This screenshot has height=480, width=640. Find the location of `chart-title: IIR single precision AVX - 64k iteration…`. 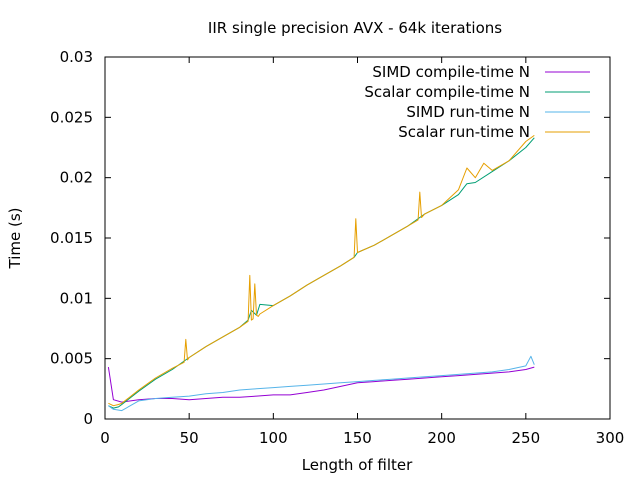

chart-title: IIR single precision AVX - 64k iteration… is located at coordinates (355, 28).